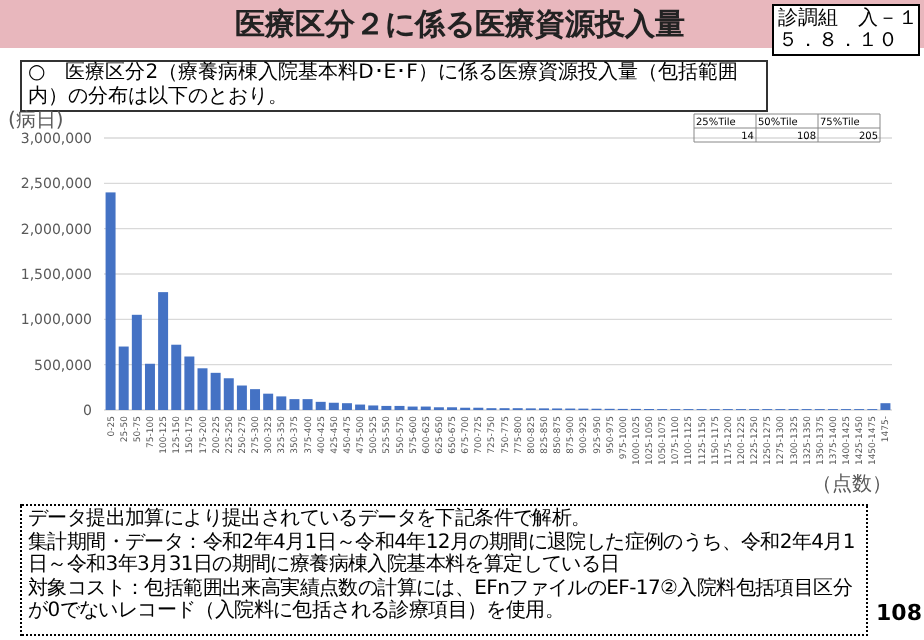 This screenshot has width=924, height=640. Describe the element at coordinates (394, 86) in the screenshot. I see `chart-subtitle: ○ 医療区分2（療養病棟入院基本料D･E･F）に係る医療資源投入量（包括範囲内）の分布は以下のとおり。` at that location.